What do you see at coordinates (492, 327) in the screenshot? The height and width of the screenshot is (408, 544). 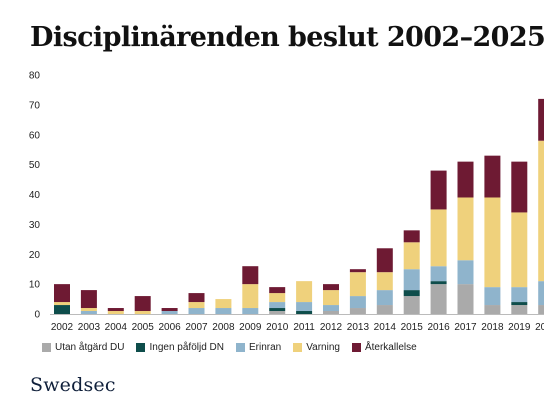 I see `x-tick-label: 2018` at bounding box center [492, 327].